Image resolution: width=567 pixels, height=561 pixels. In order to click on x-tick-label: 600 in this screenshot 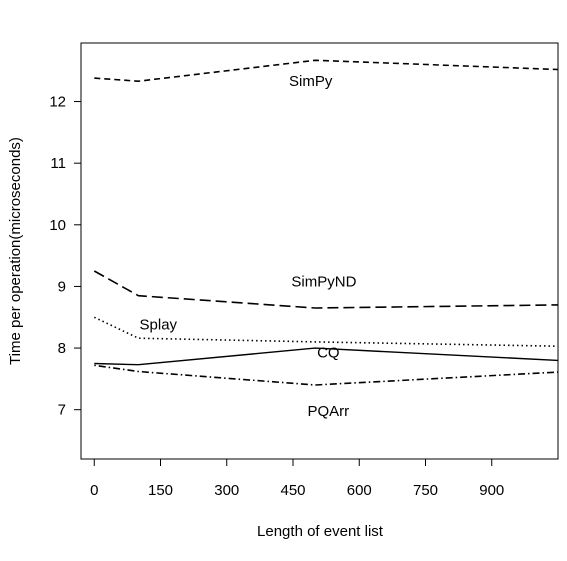, I will do `click(359, 490)`.